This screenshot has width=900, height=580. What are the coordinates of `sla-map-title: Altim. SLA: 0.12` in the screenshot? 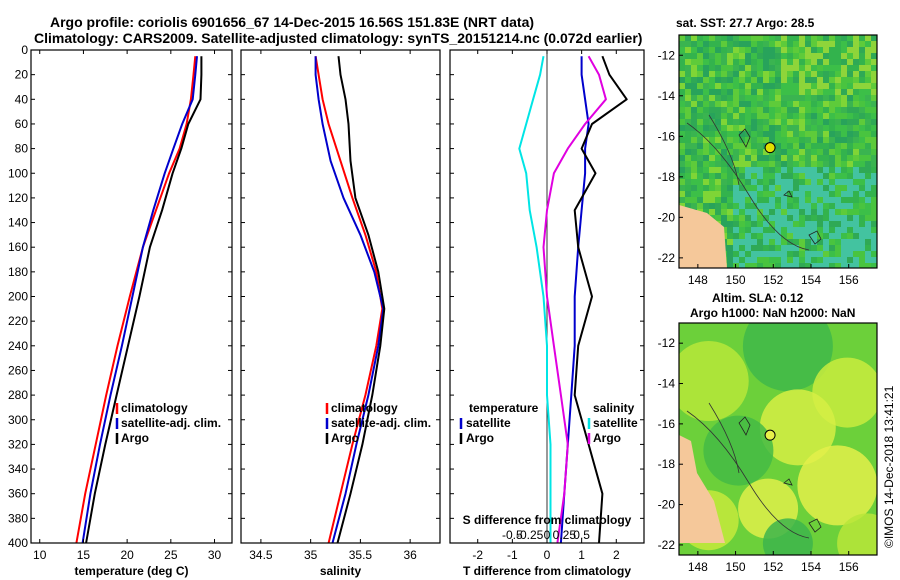 It's located at (758, 298).